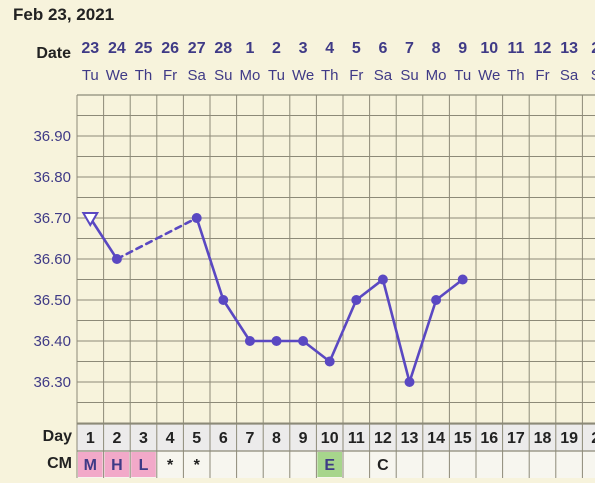  I want to click on date-tick-label: 27, so click(197, 48).